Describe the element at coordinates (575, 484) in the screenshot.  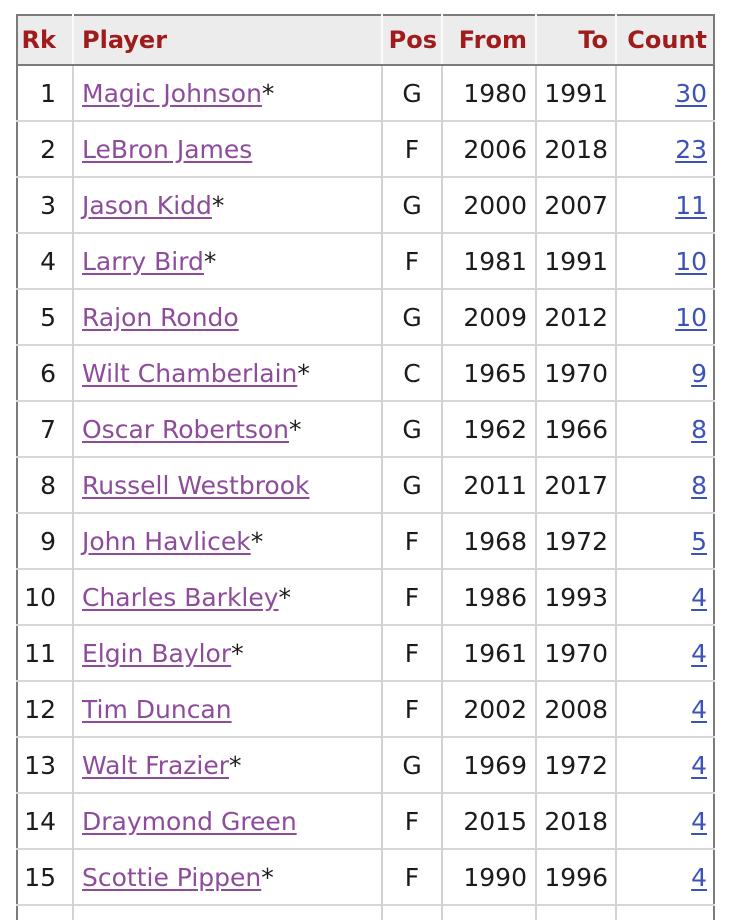
I see `to-year-cell: 2017` at that location.